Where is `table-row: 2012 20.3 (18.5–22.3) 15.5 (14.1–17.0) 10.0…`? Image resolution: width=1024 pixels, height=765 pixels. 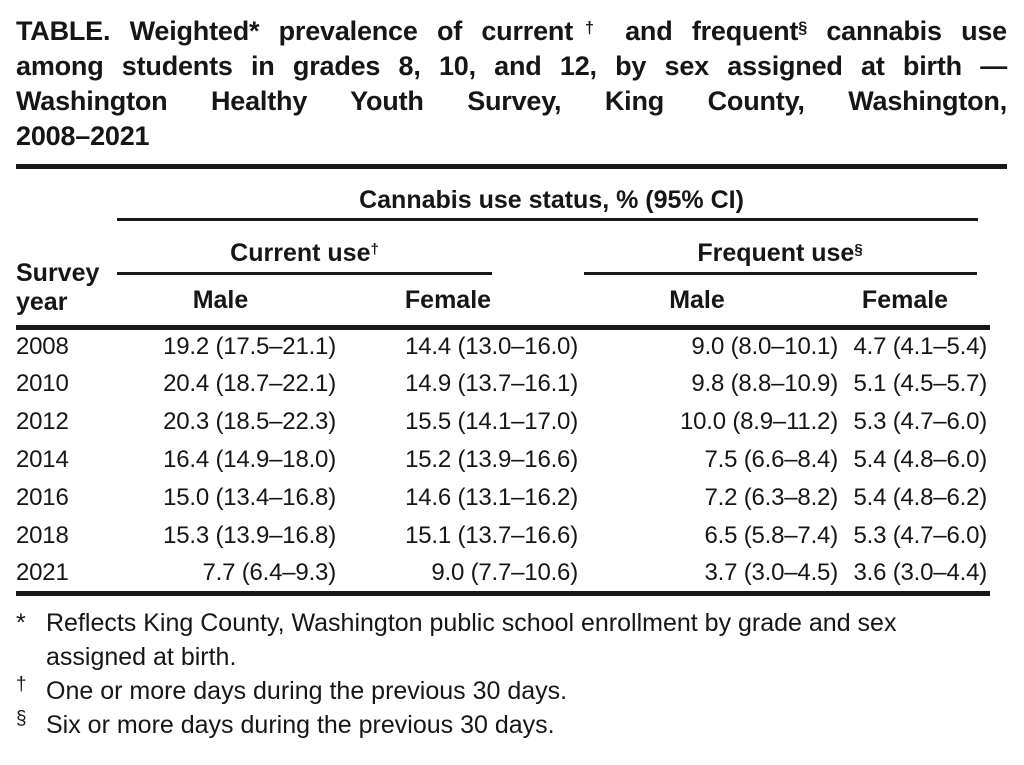
table-row: 2012 20.3 (18.5–22.3) 15.5 (14.1–17.0) 10.0… is located at coordinates (503, 422).